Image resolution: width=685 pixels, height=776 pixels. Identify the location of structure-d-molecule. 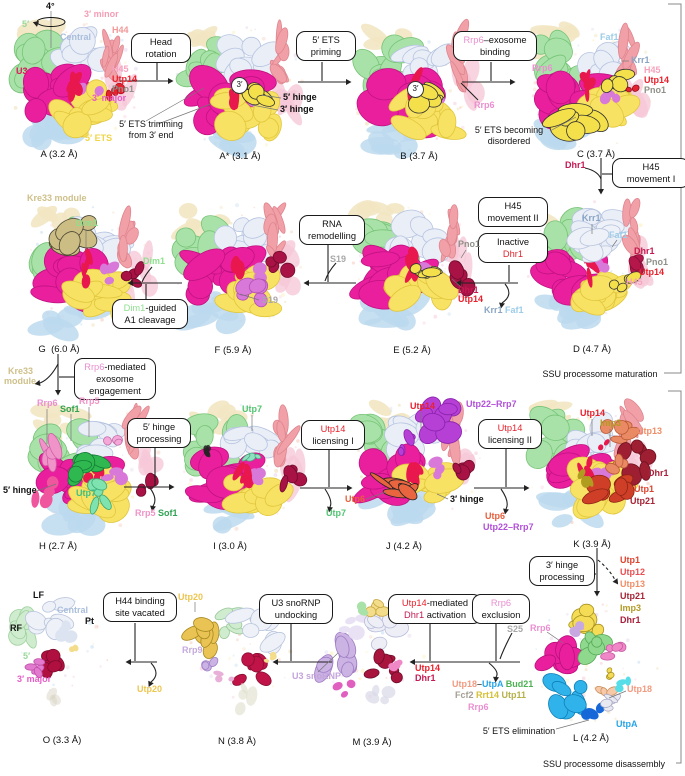
(590, 263).